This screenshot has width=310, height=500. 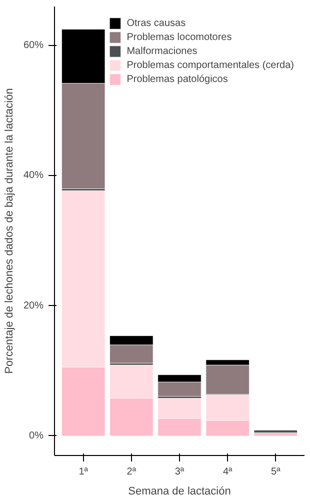 What do you see at coordinates (276, 472) in the screenshot?
I see `x-tick-label: 5ª` at bounding box center [276, 472].